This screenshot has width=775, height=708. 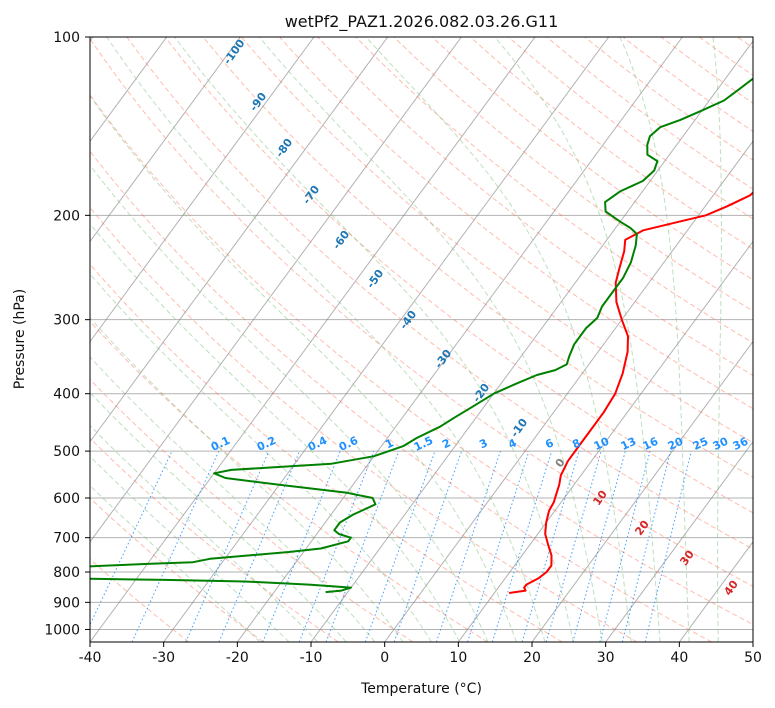 What do you see at coordinates (700, 444) in the screenshot?
I see `mixing-ratio-label: 25` at bounding box center [700, 444].